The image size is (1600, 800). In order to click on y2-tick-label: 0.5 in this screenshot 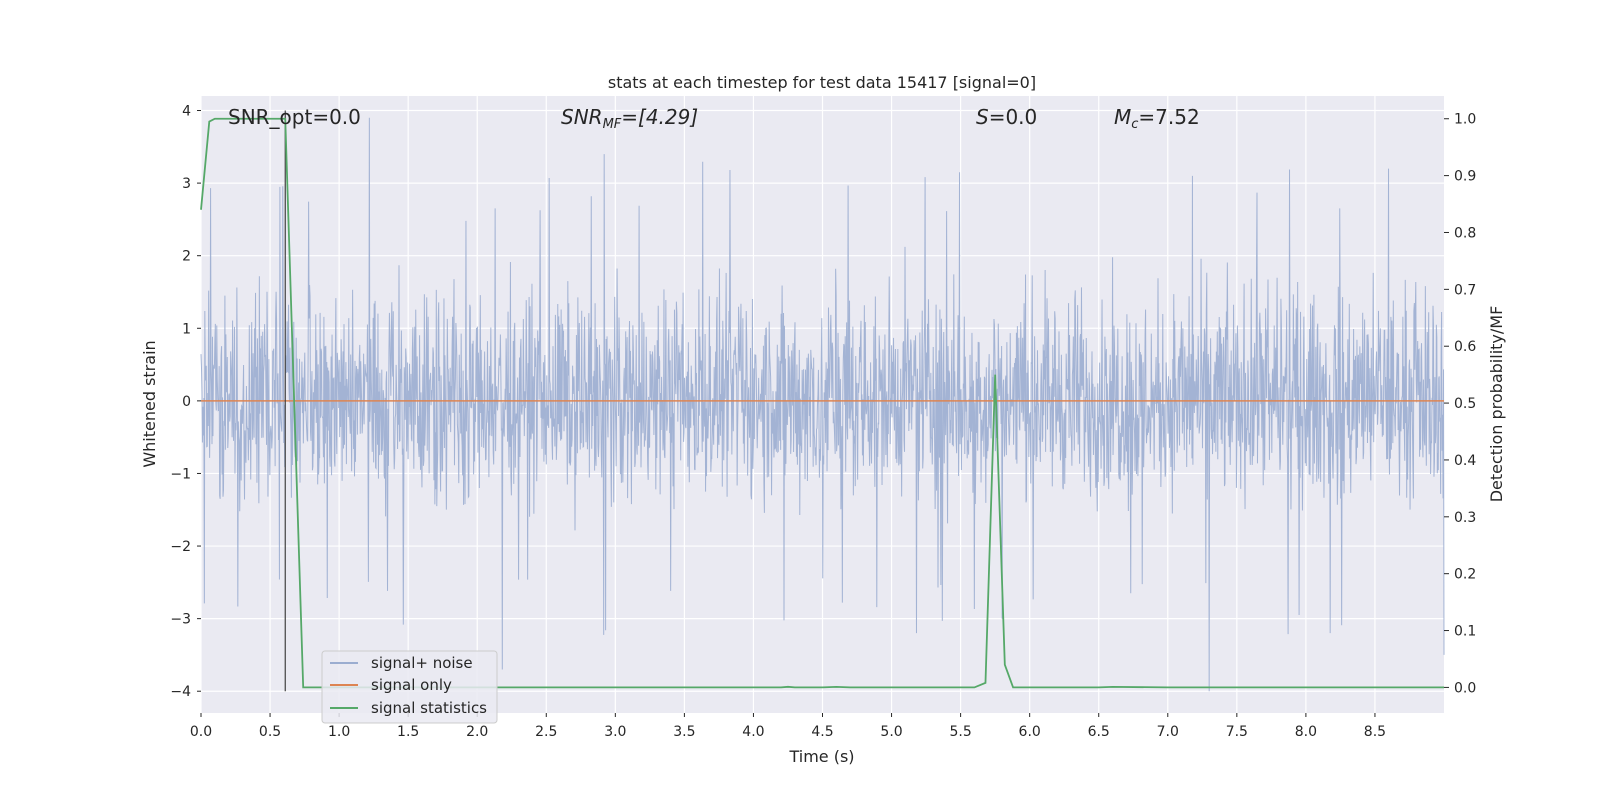, I will do `click(1465, 404)`.